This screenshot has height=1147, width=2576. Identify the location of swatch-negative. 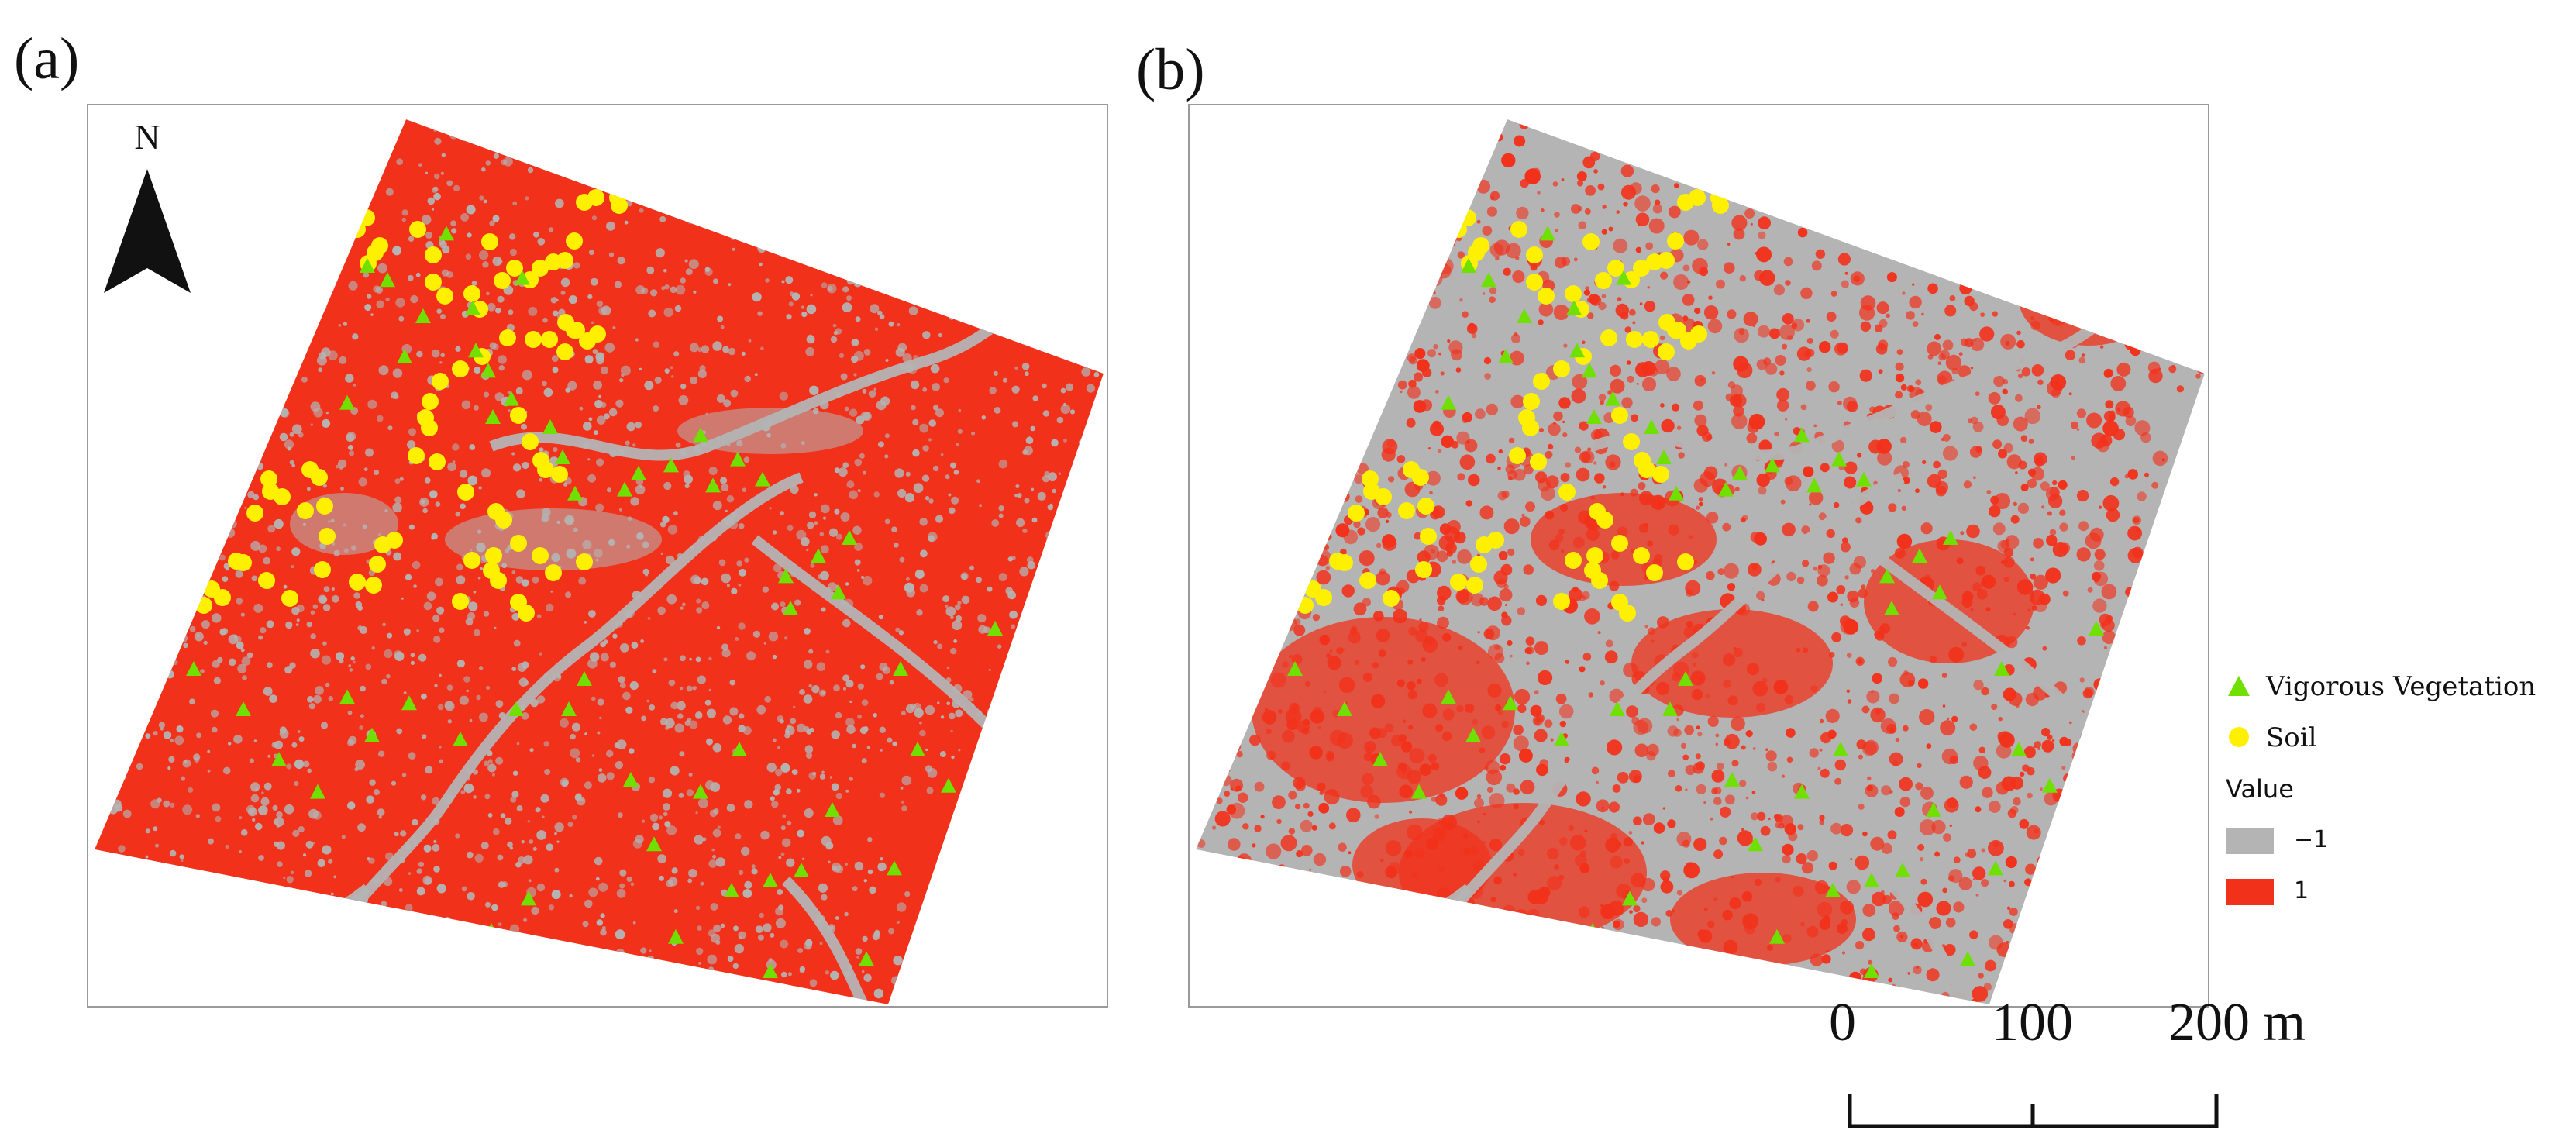
(2250, 841).